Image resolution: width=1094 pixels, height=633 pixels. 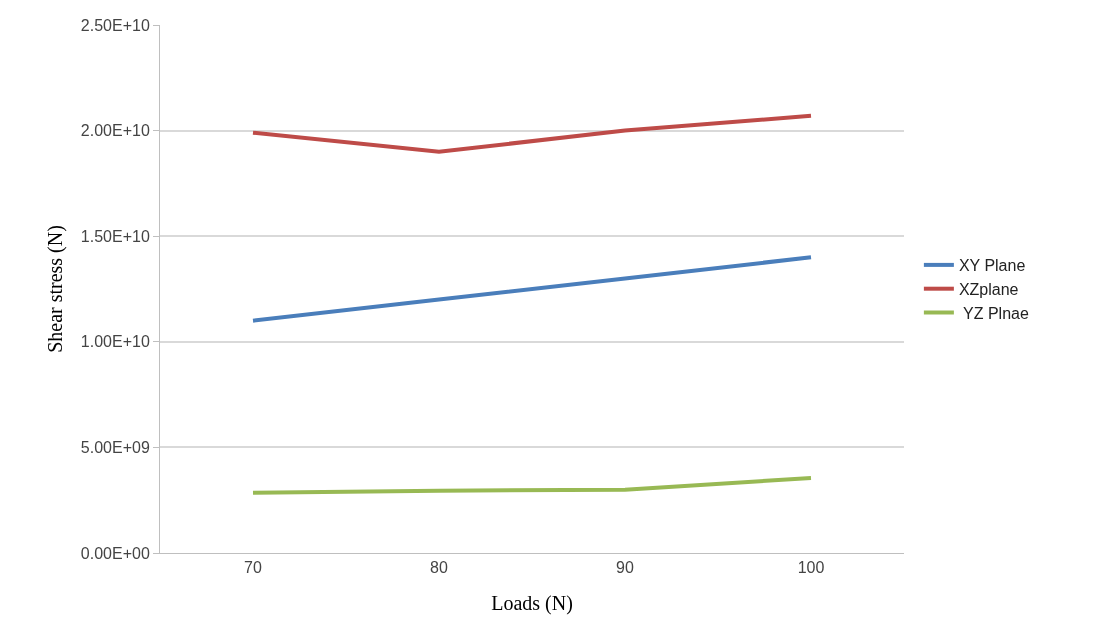 What do you see at coordinates (993, 313) in the screenshot?
I see `legend-label: YZ Plnae` at bounding box center [993, 313].